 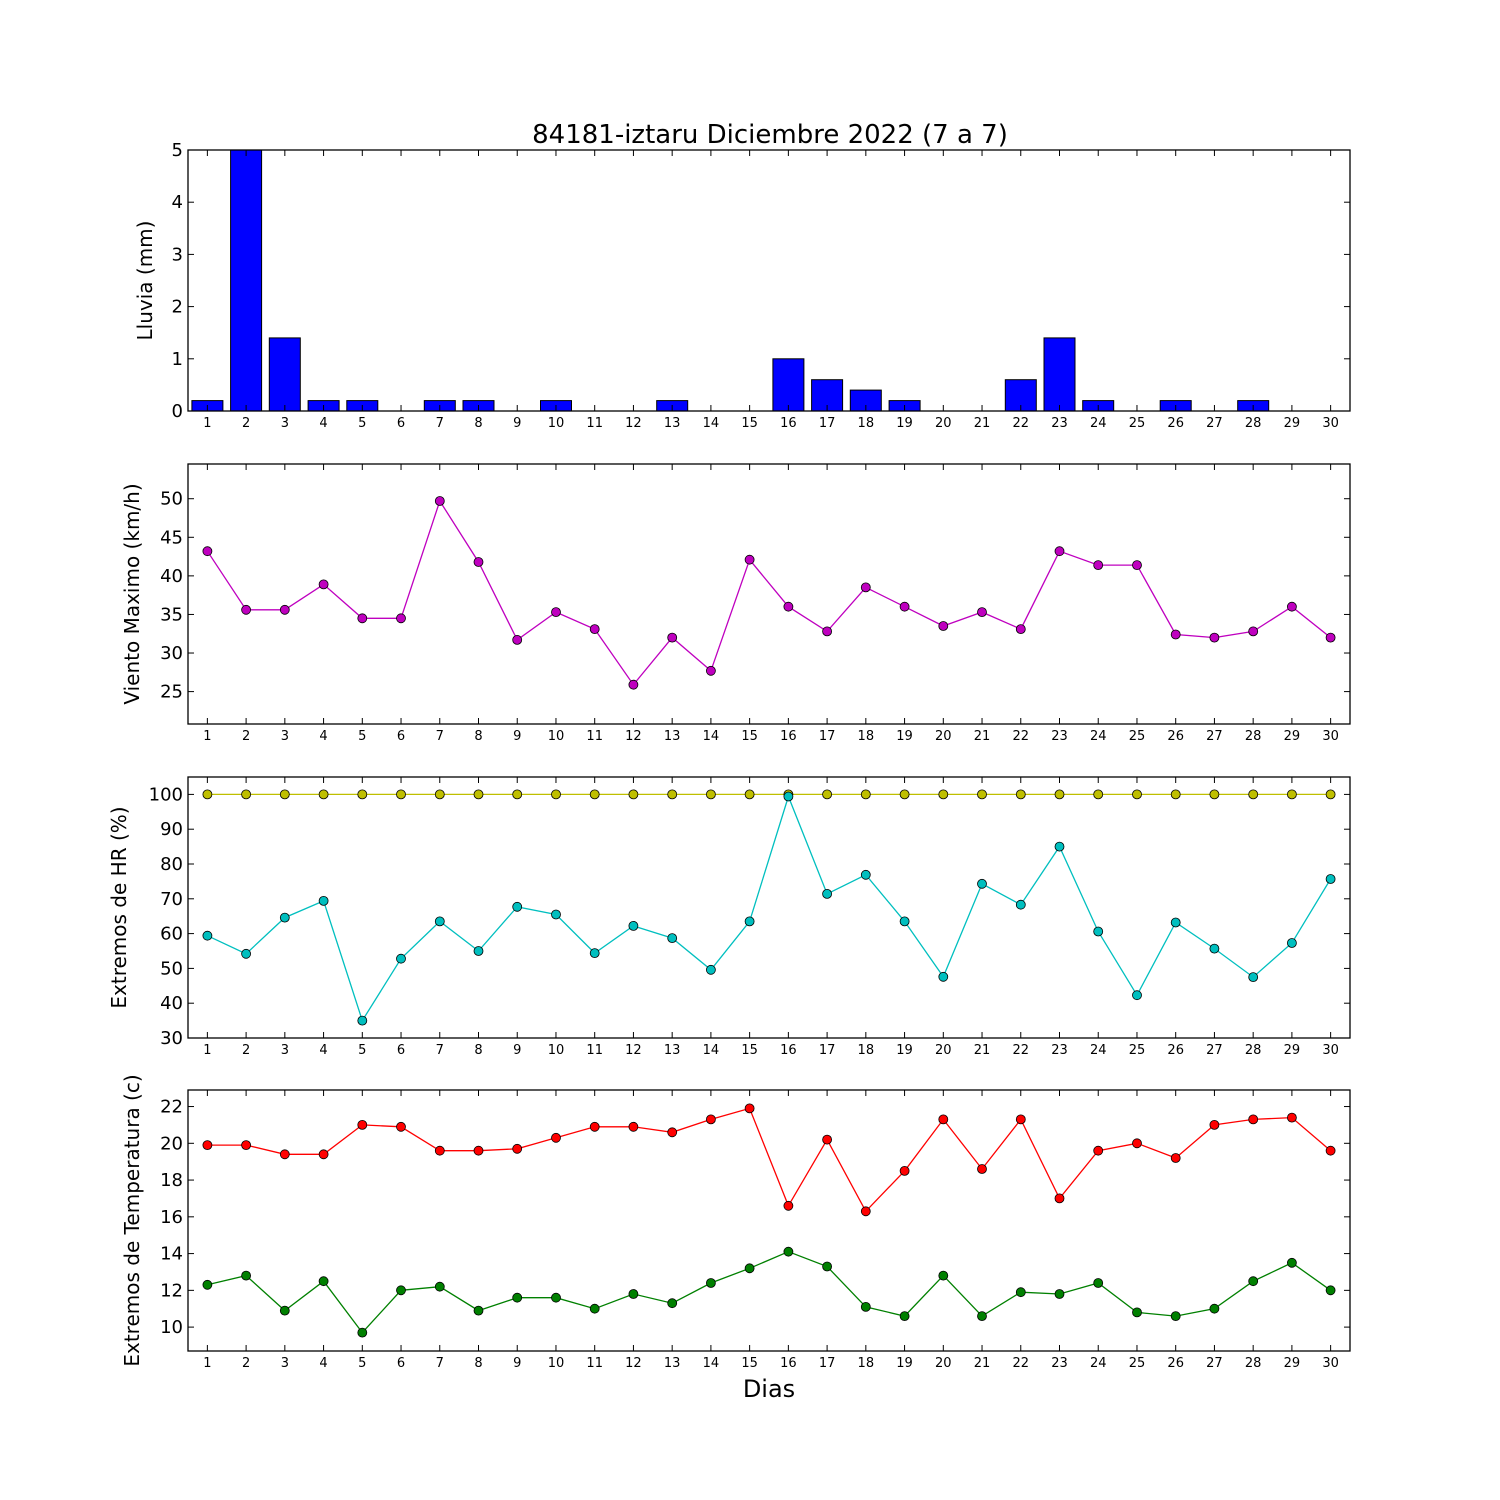 I want to click on wind-series-1-line, so click(x=769, y=592).